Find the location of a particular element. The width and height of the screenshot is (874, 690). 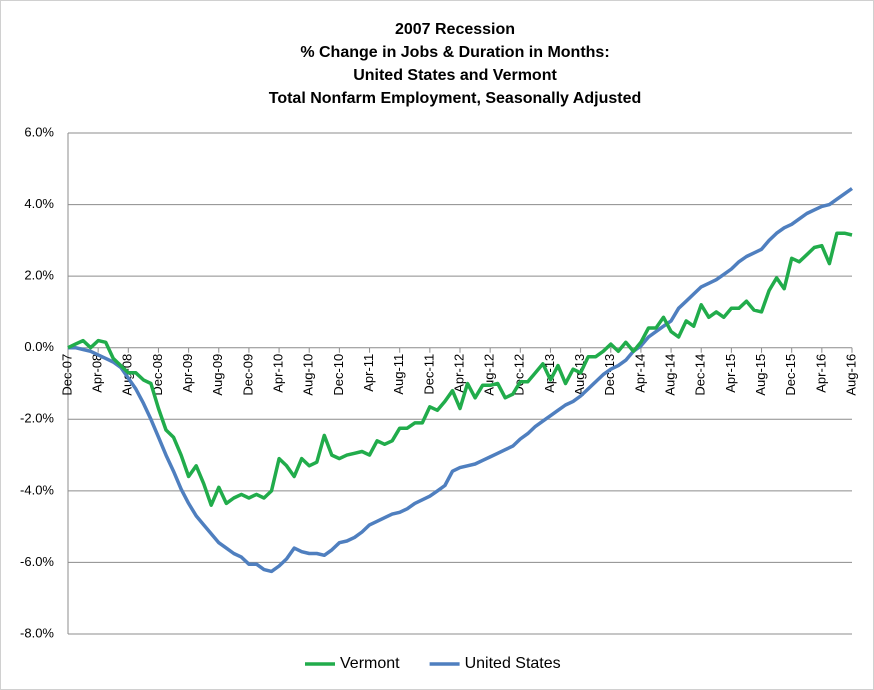

x-tick-label: Dec-15 is located at coordinates (790, 375).